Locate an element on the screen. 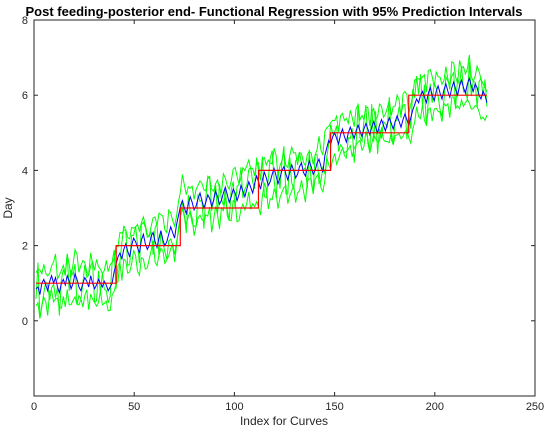 The height and width of the screenshot is (432, 550). x-tick-label: 0 is located at coordinates (34, 407).